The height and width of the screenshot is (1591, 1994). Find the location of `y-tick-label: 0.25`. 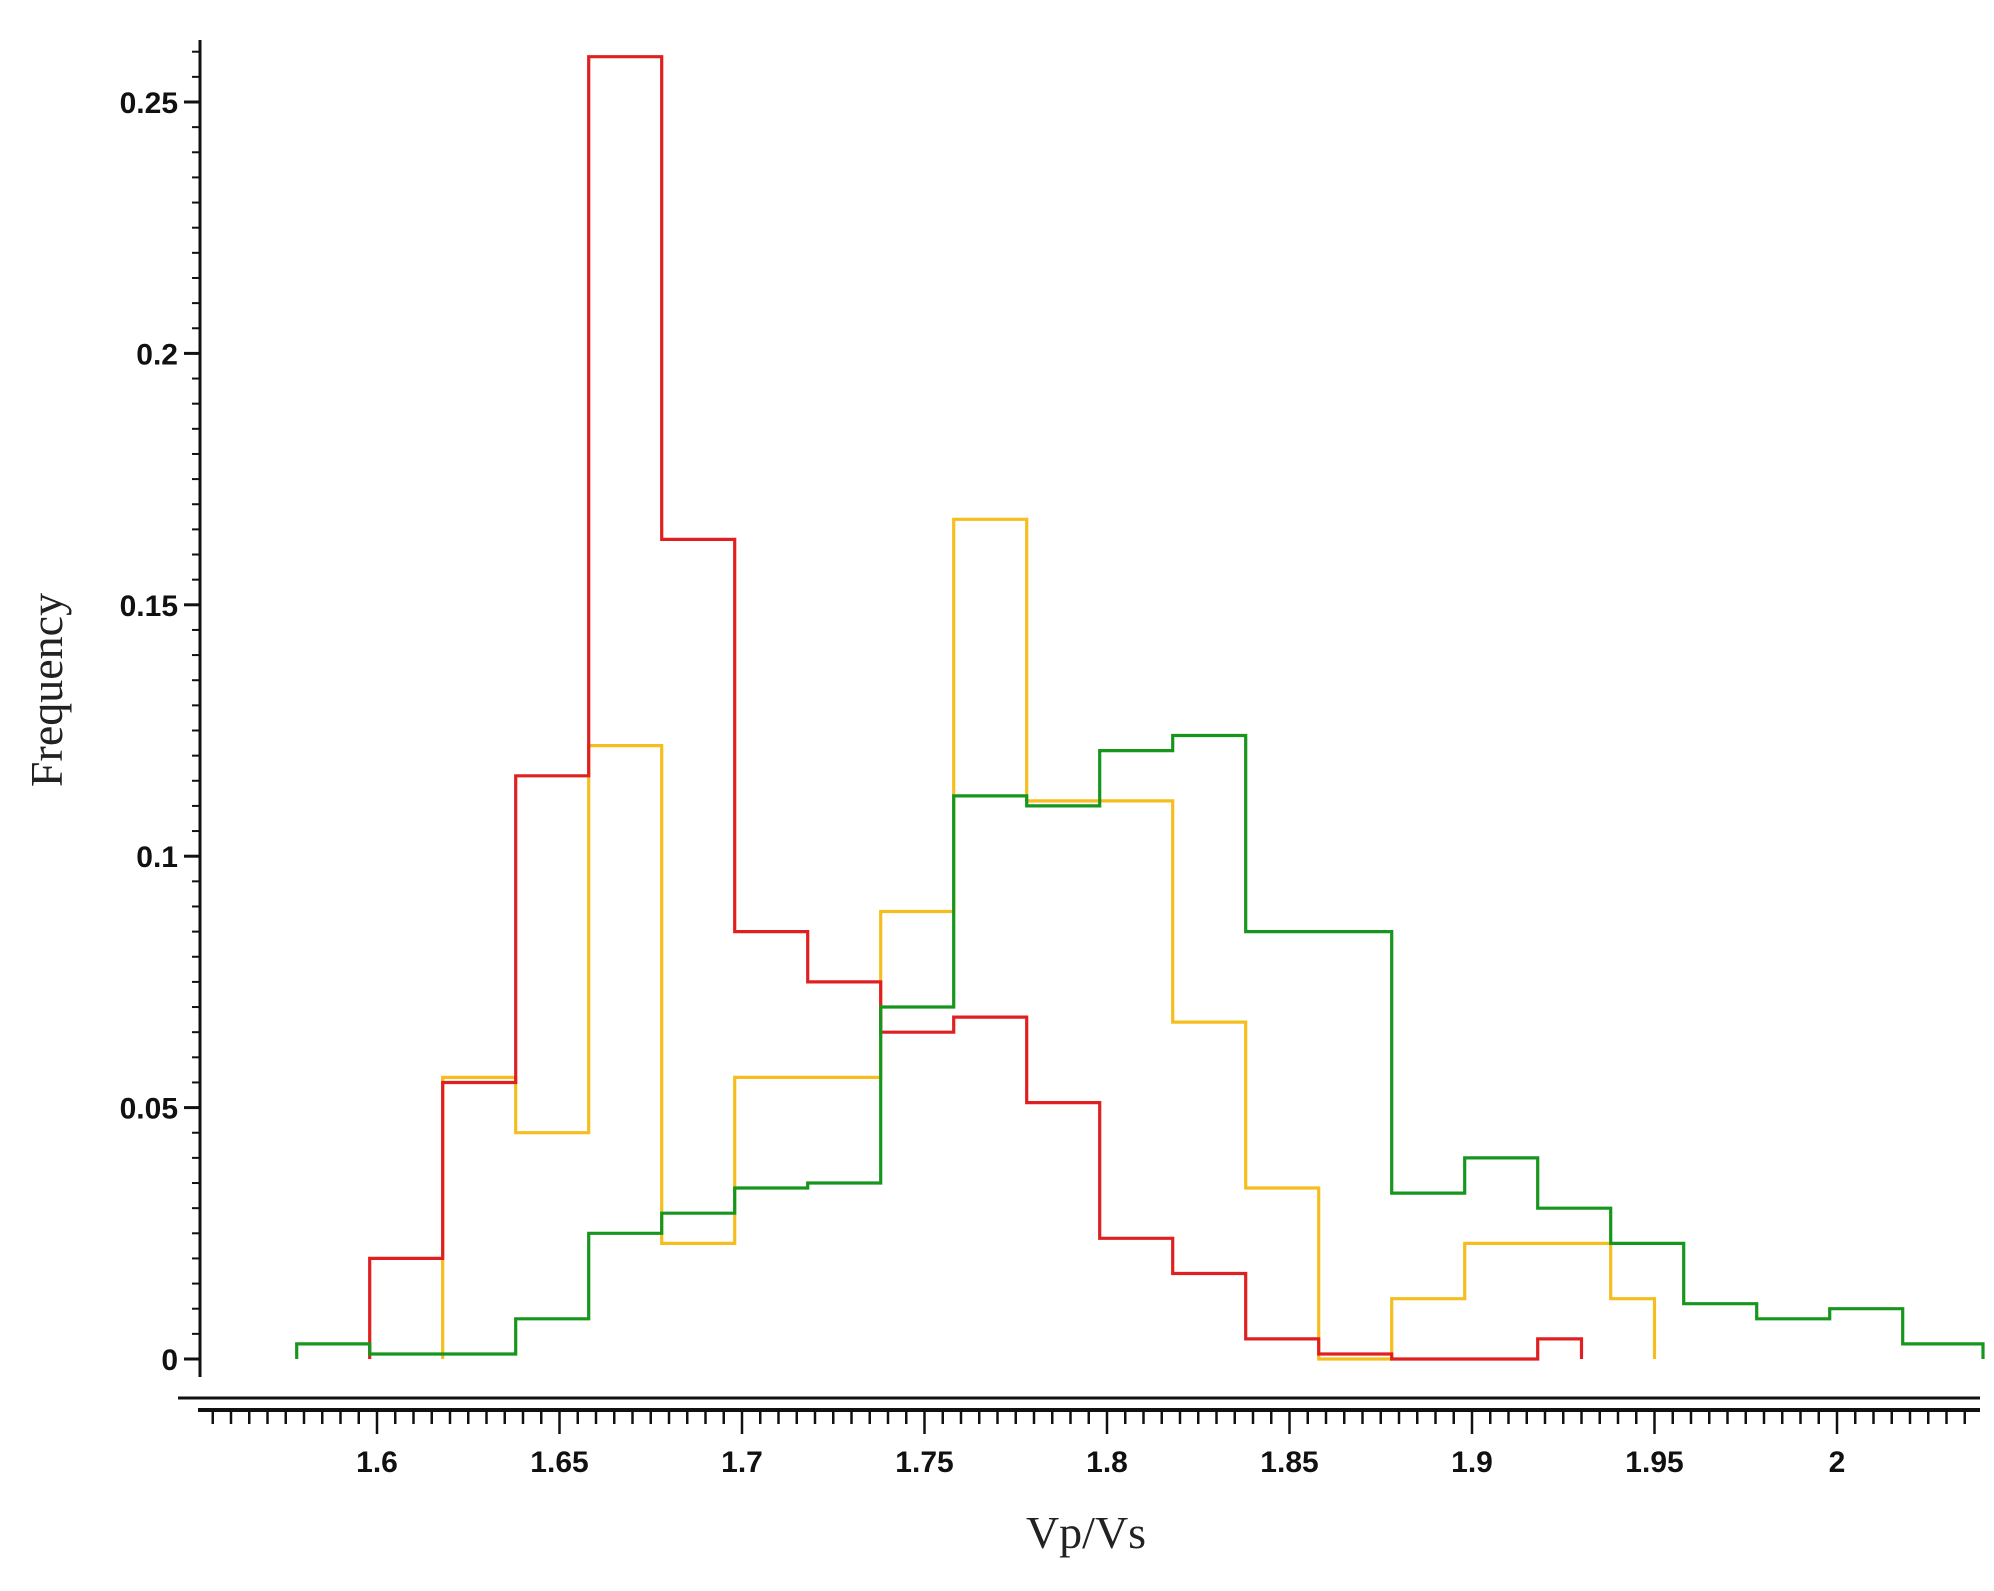

y-tick-label: 0.25 is located at coordinates (149, 103).